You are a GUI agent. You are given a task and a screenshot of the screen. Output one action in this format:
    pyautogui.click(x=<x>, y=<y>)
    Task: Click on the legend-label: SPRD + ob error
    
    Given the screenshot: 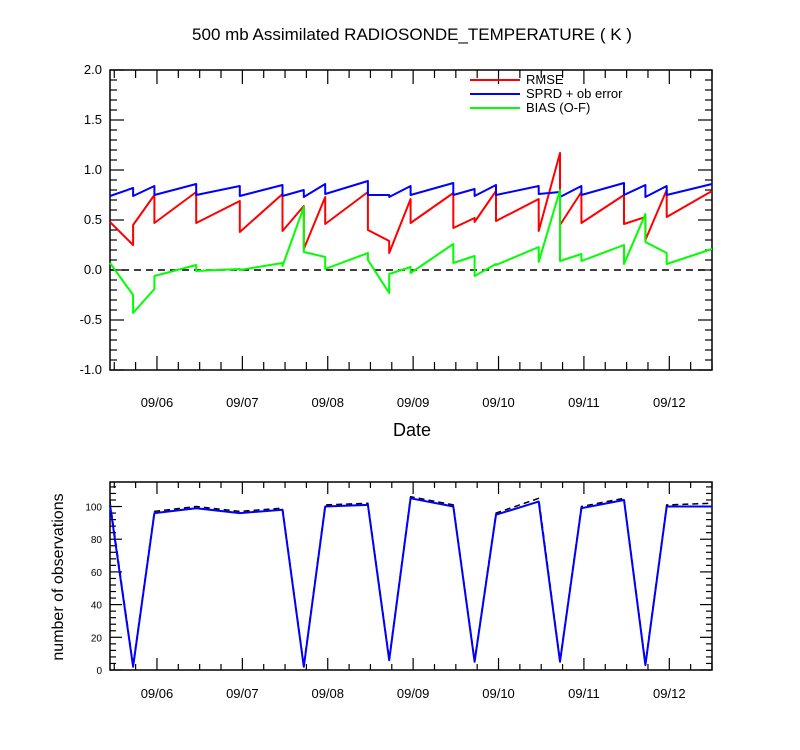 What is the action you would take?
    pyautogui.click(x=574, y=93)
    